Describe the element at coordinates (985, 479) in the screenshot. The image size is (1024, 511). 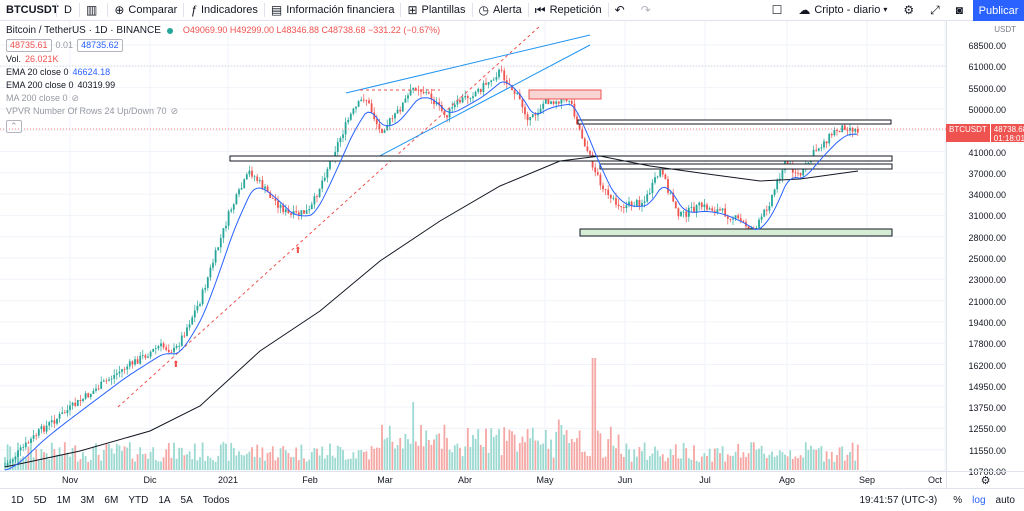
I see `axis-settings-button: ⚙` at that location.